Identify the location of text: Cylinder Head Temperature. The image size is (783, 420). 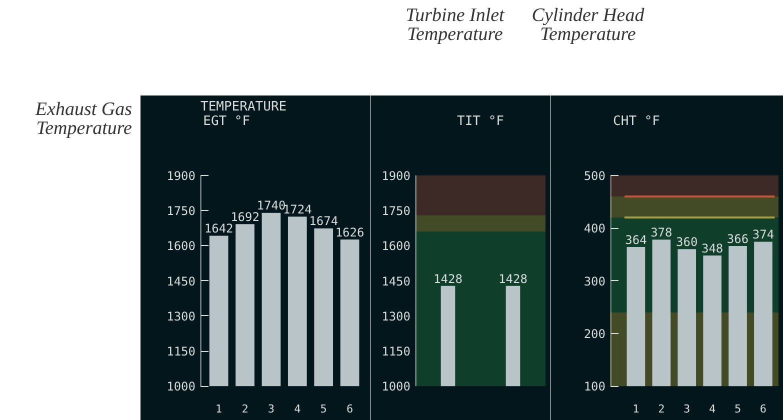
(588, 25).